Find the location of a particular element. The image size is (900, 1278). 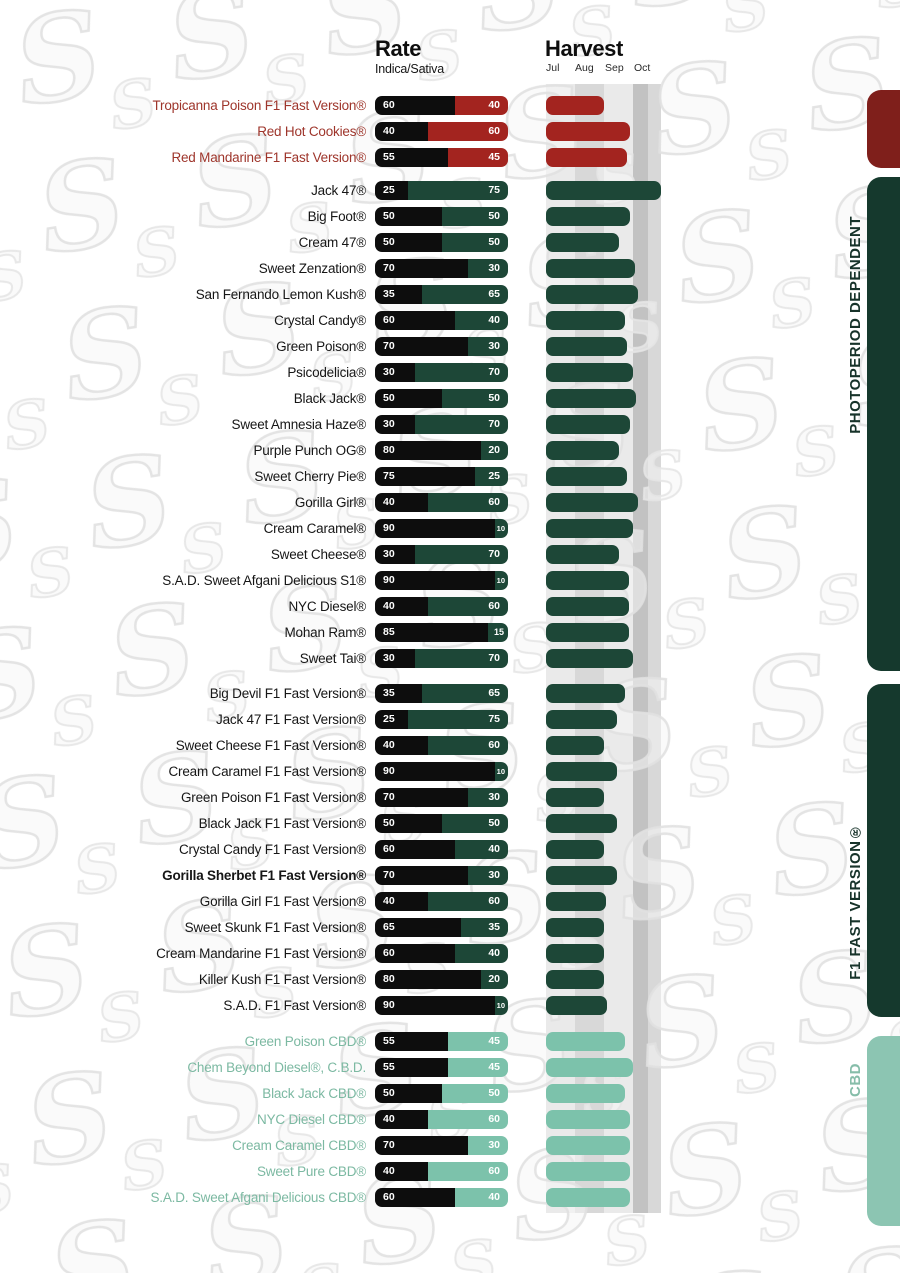

sativa-segment: 10 is located at coordinates (501, 771).